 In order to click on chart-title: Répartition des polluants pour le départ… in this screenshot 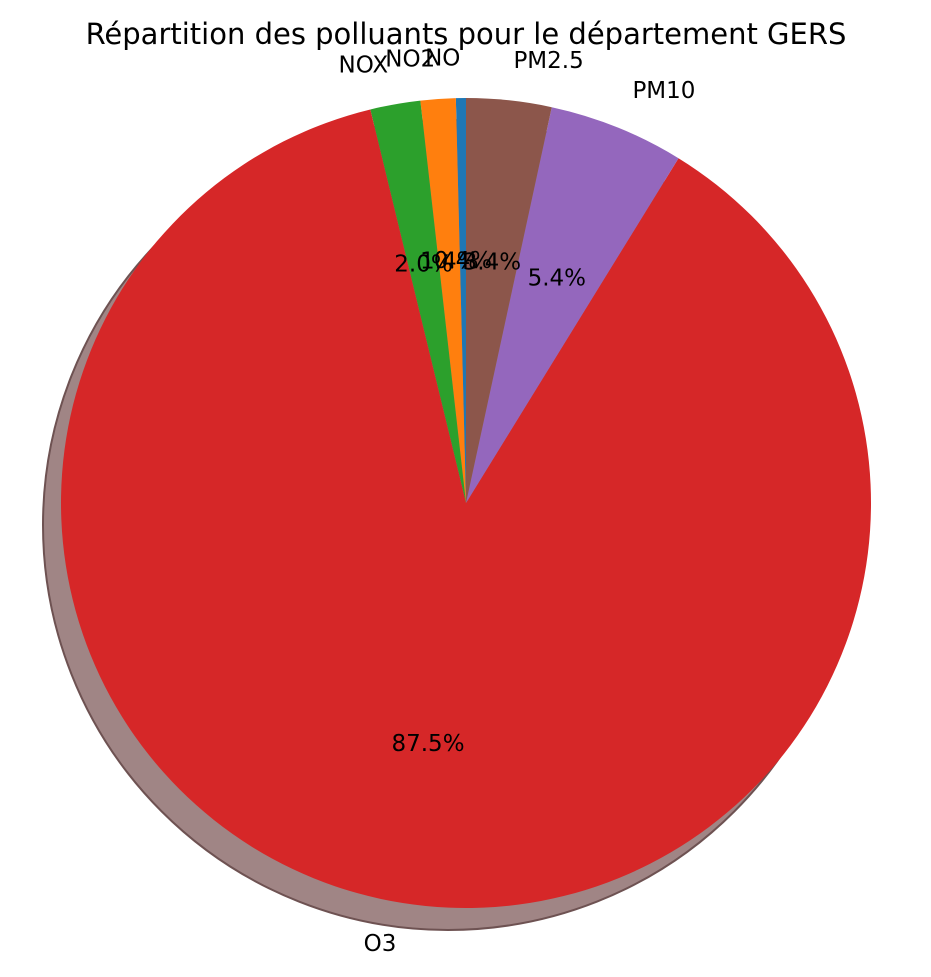, I will do `click(466, 34)`.